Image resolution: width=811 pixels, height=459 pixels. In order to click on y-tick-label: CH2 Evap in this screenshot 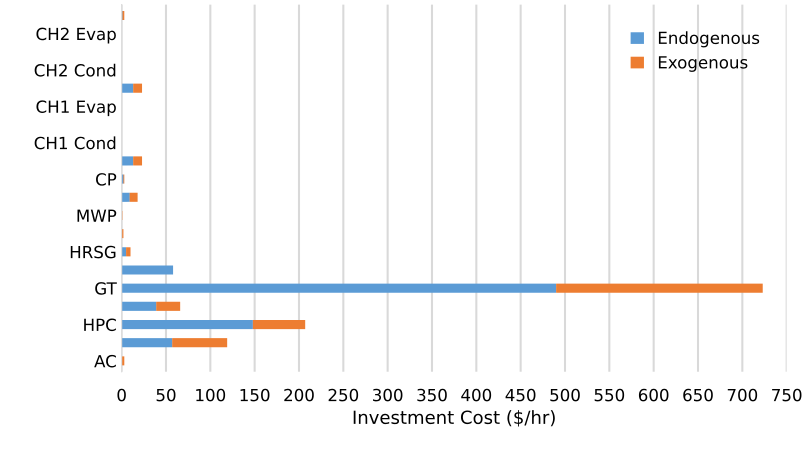, I will do `click(76, 36)`.